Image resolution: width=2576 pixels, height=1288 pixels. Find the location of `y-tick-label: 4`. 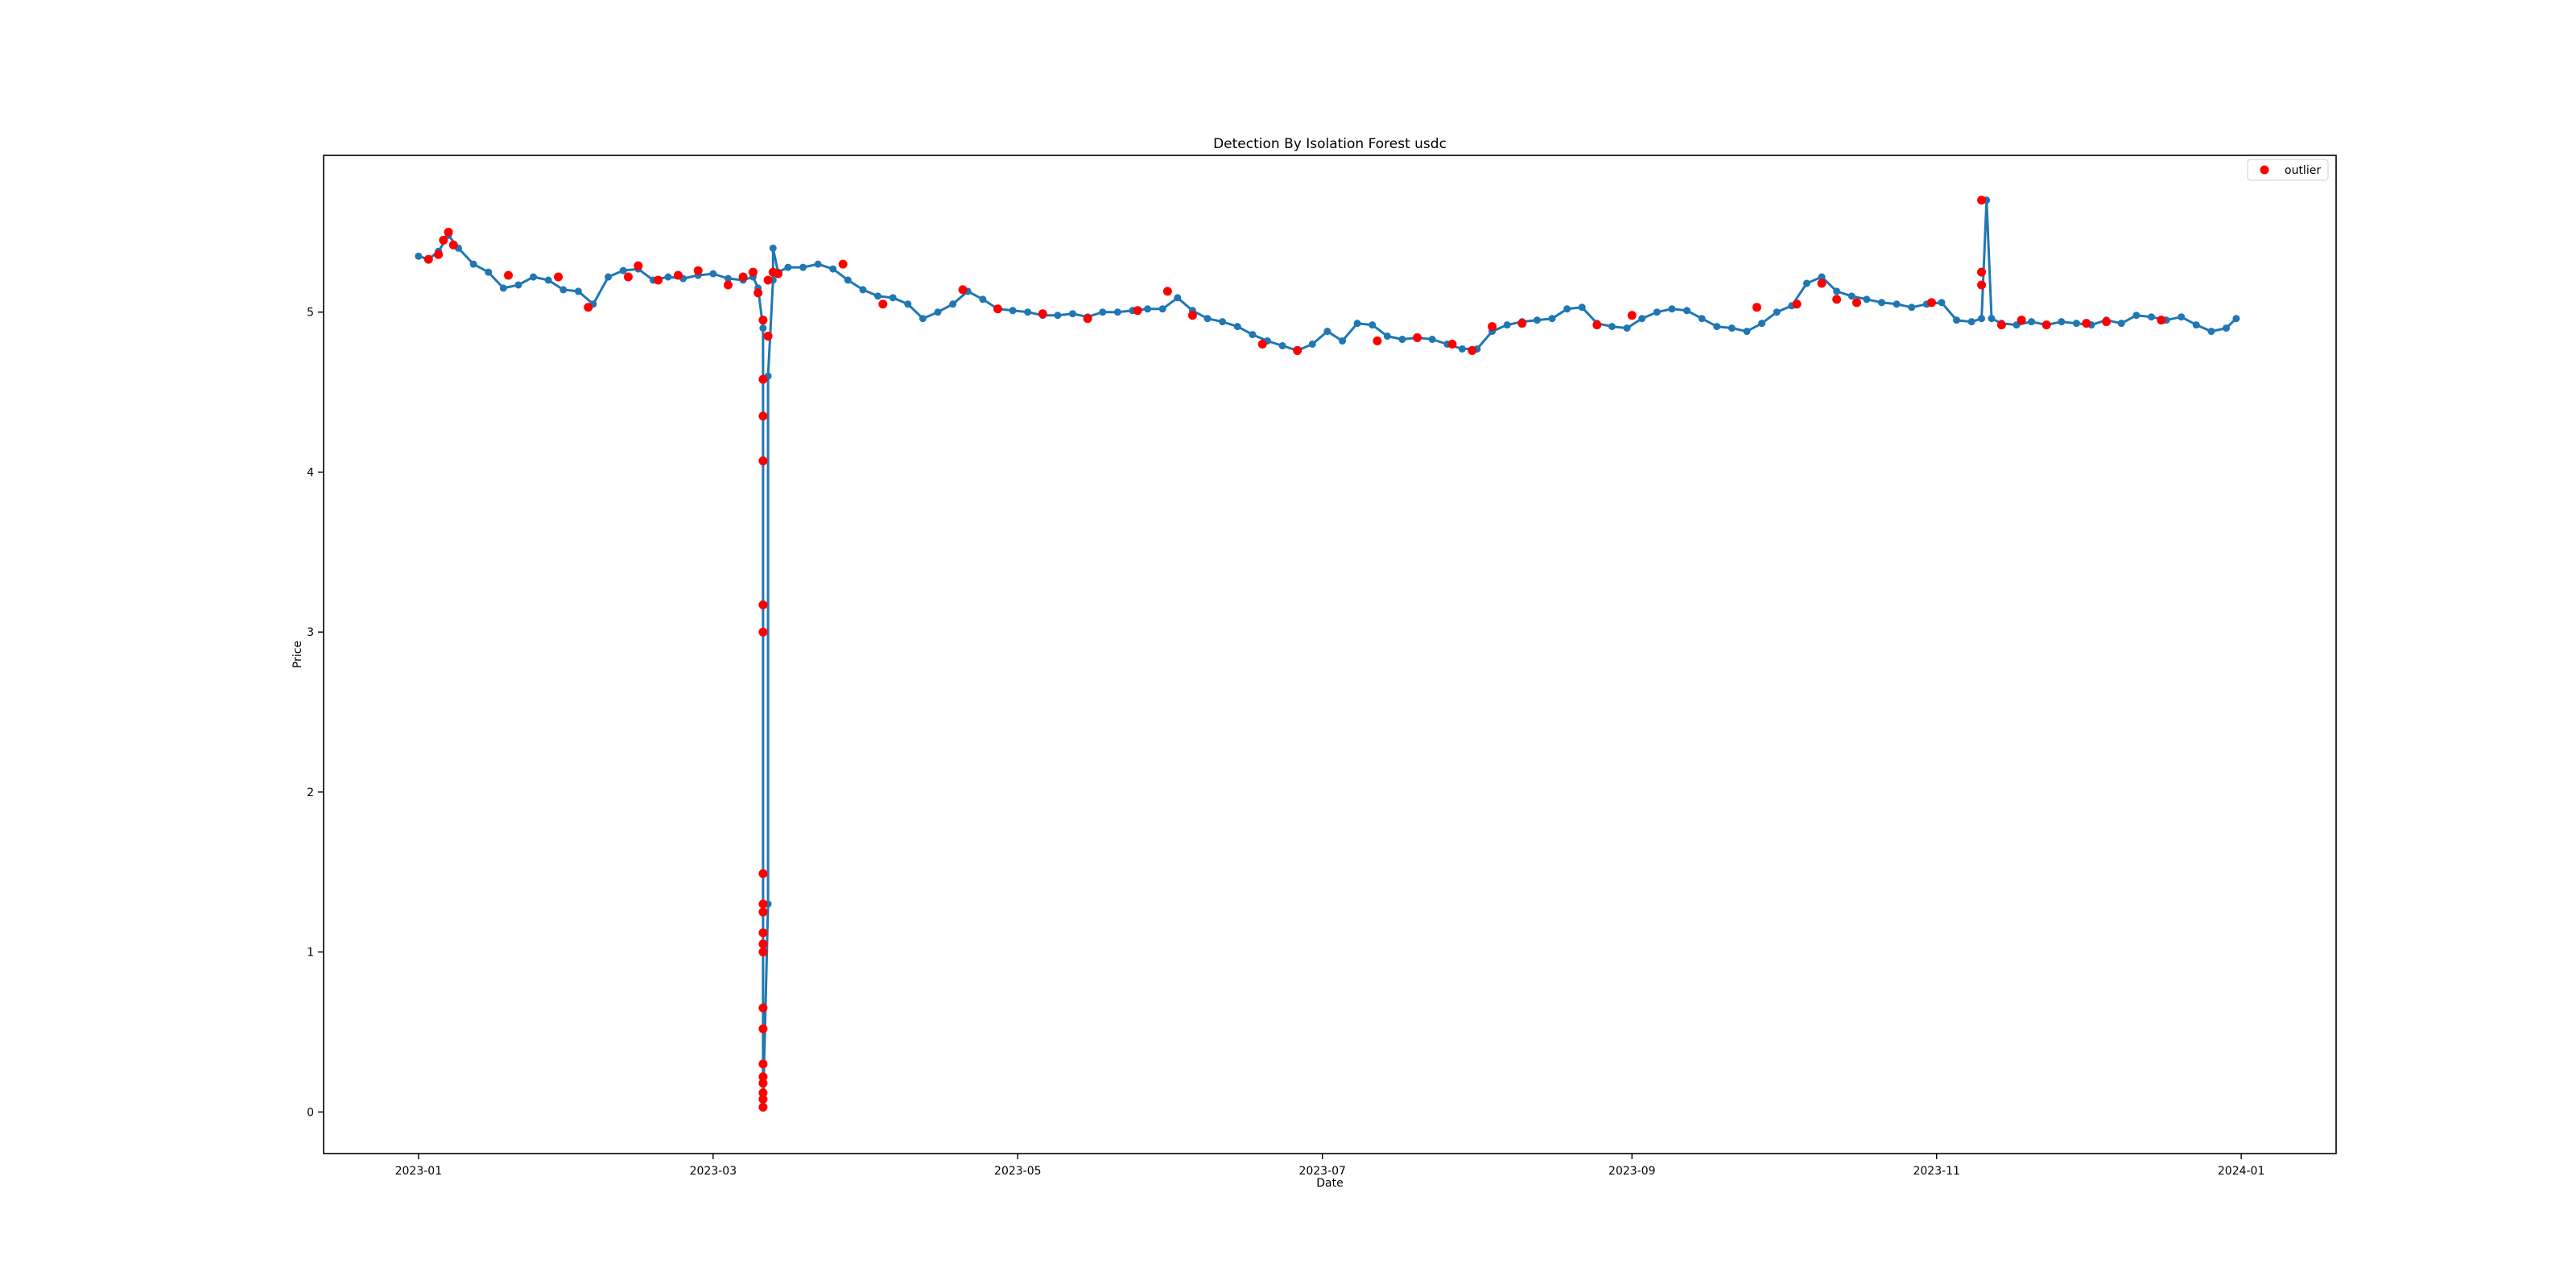

y-tick-label: 4 is located at coordinates (310, 472).